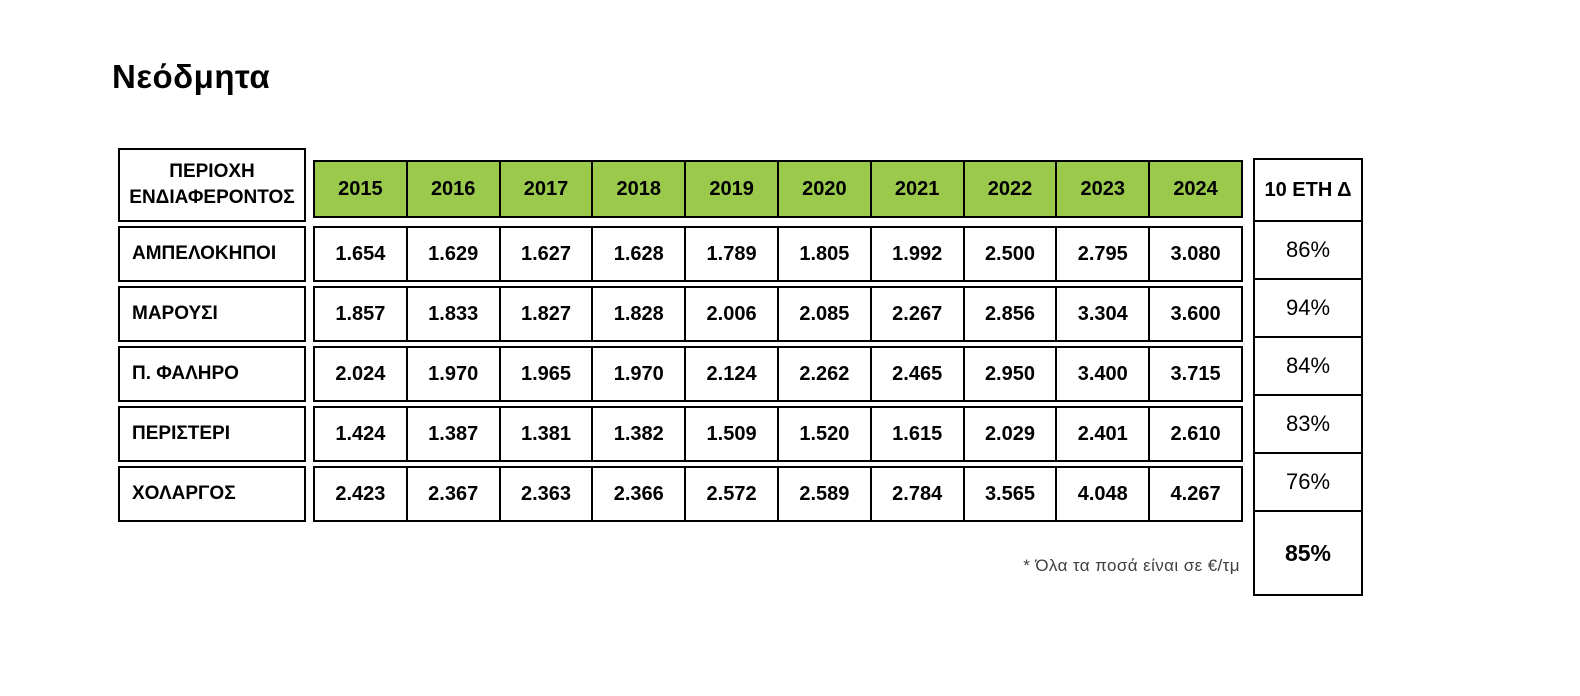 This screenshot has height=696, width=1580. Describe the element at coordinates (824, 434) in the screenshot. I see `value-cell: 1.520` at that location.